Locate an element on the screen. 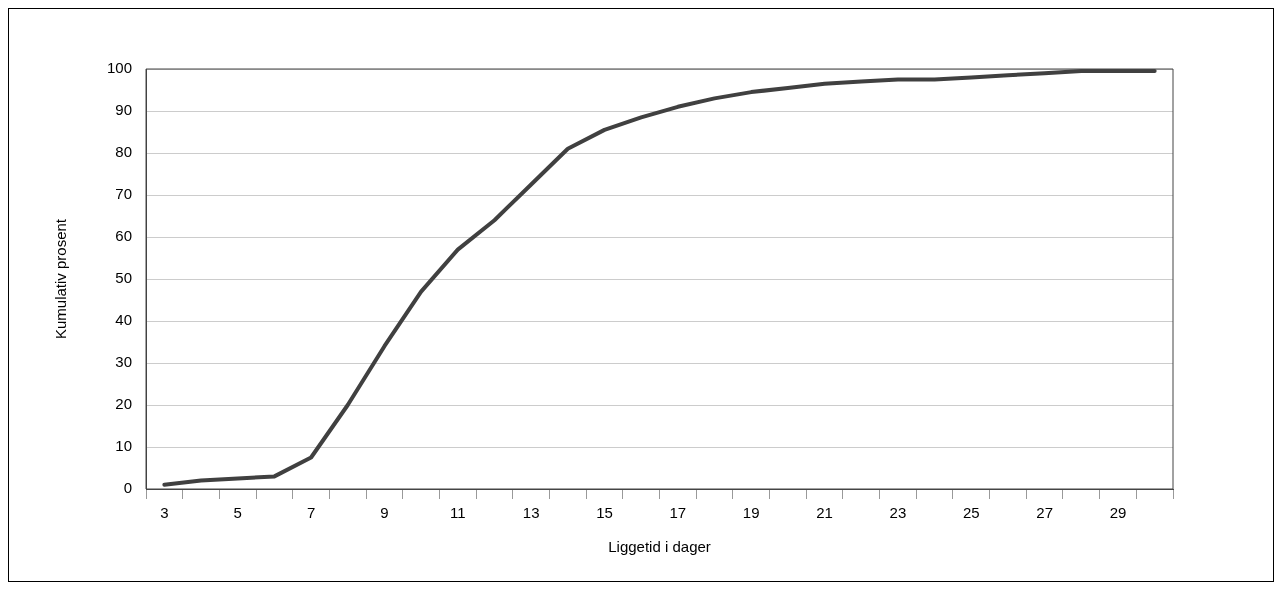 This screenshot has width=1284, height=592. y-tick-label: 100 is located at coordinates (120, 68).